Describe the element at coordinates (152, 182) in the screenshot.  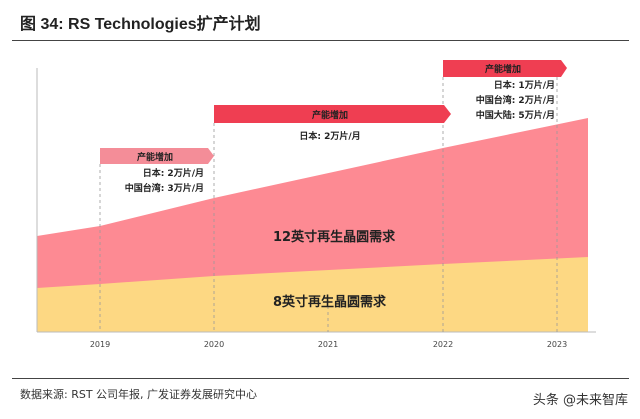
I see `expansion-notes-2019: 日本: 2万片/月 中国台湾: 3万片/月` at that location.